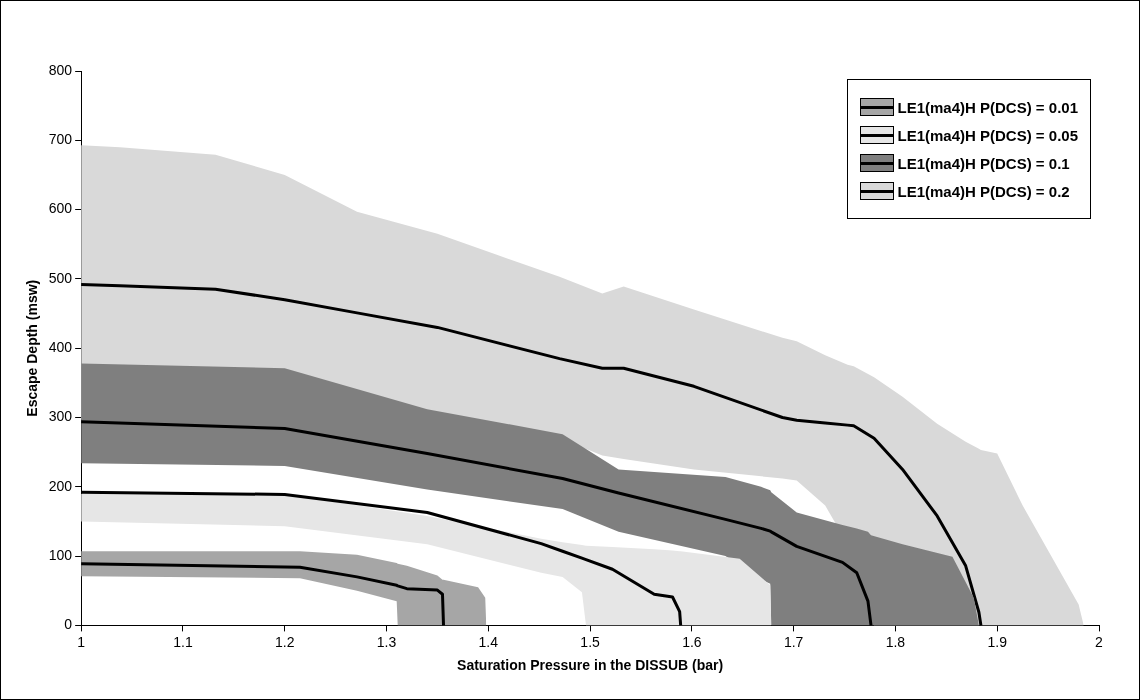 Image resolution: width=1140 pixels, height=700 pixels. I want to click on x-tick-label: 1.7, so click(793, 641).